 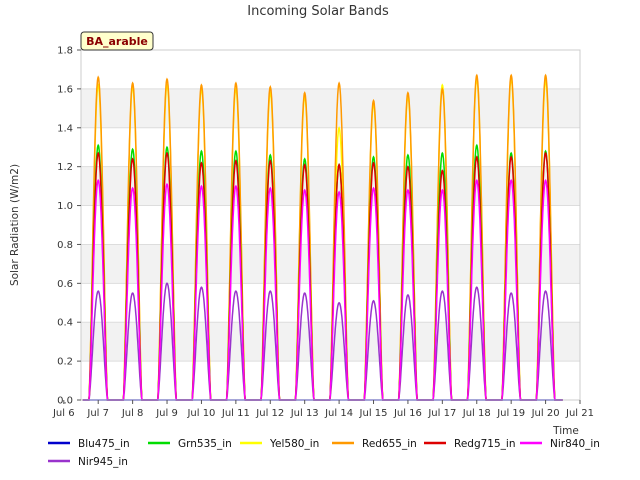 I want to click on x-tick-label: Jul 15, so click(x=373, y=413).